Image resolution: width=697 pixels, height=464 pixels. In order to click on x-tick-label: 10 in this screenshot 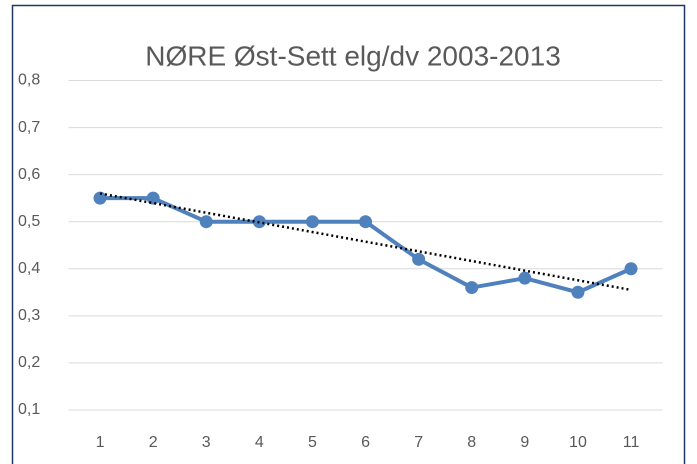, I will do `click(578, 442)`.